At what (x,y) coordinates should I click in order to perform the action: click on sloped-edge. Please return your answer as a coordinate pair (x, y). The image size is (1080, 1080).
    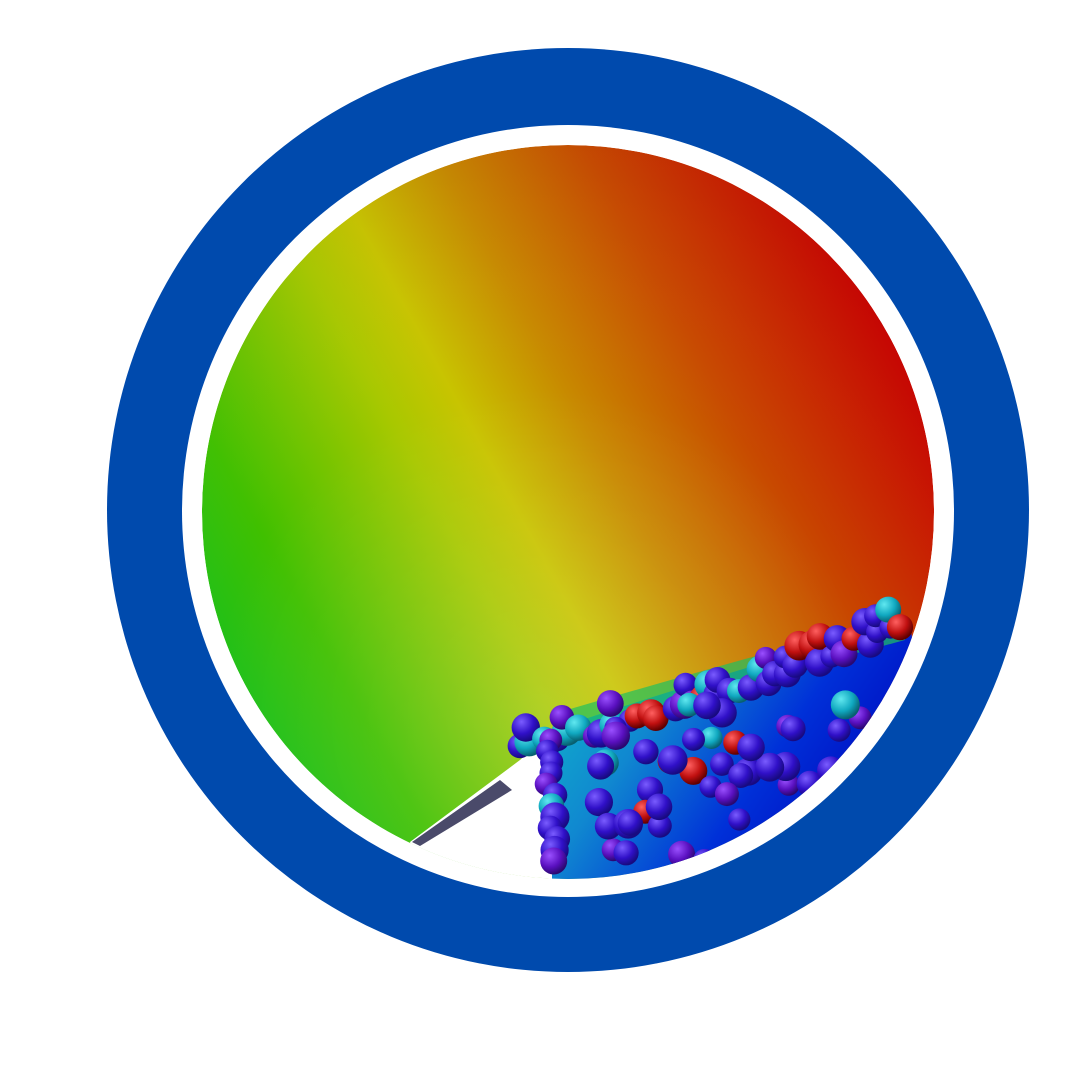
    Looking at the image, I should click on (462, 813).